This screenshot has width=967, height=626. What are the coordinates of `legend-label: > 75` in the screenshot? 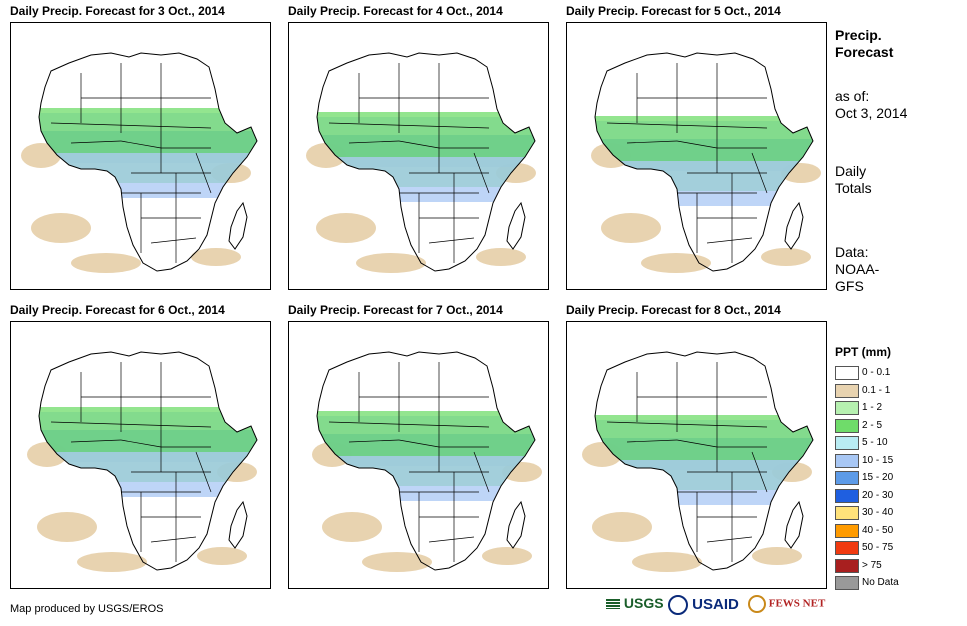 It's located at (872, 565).